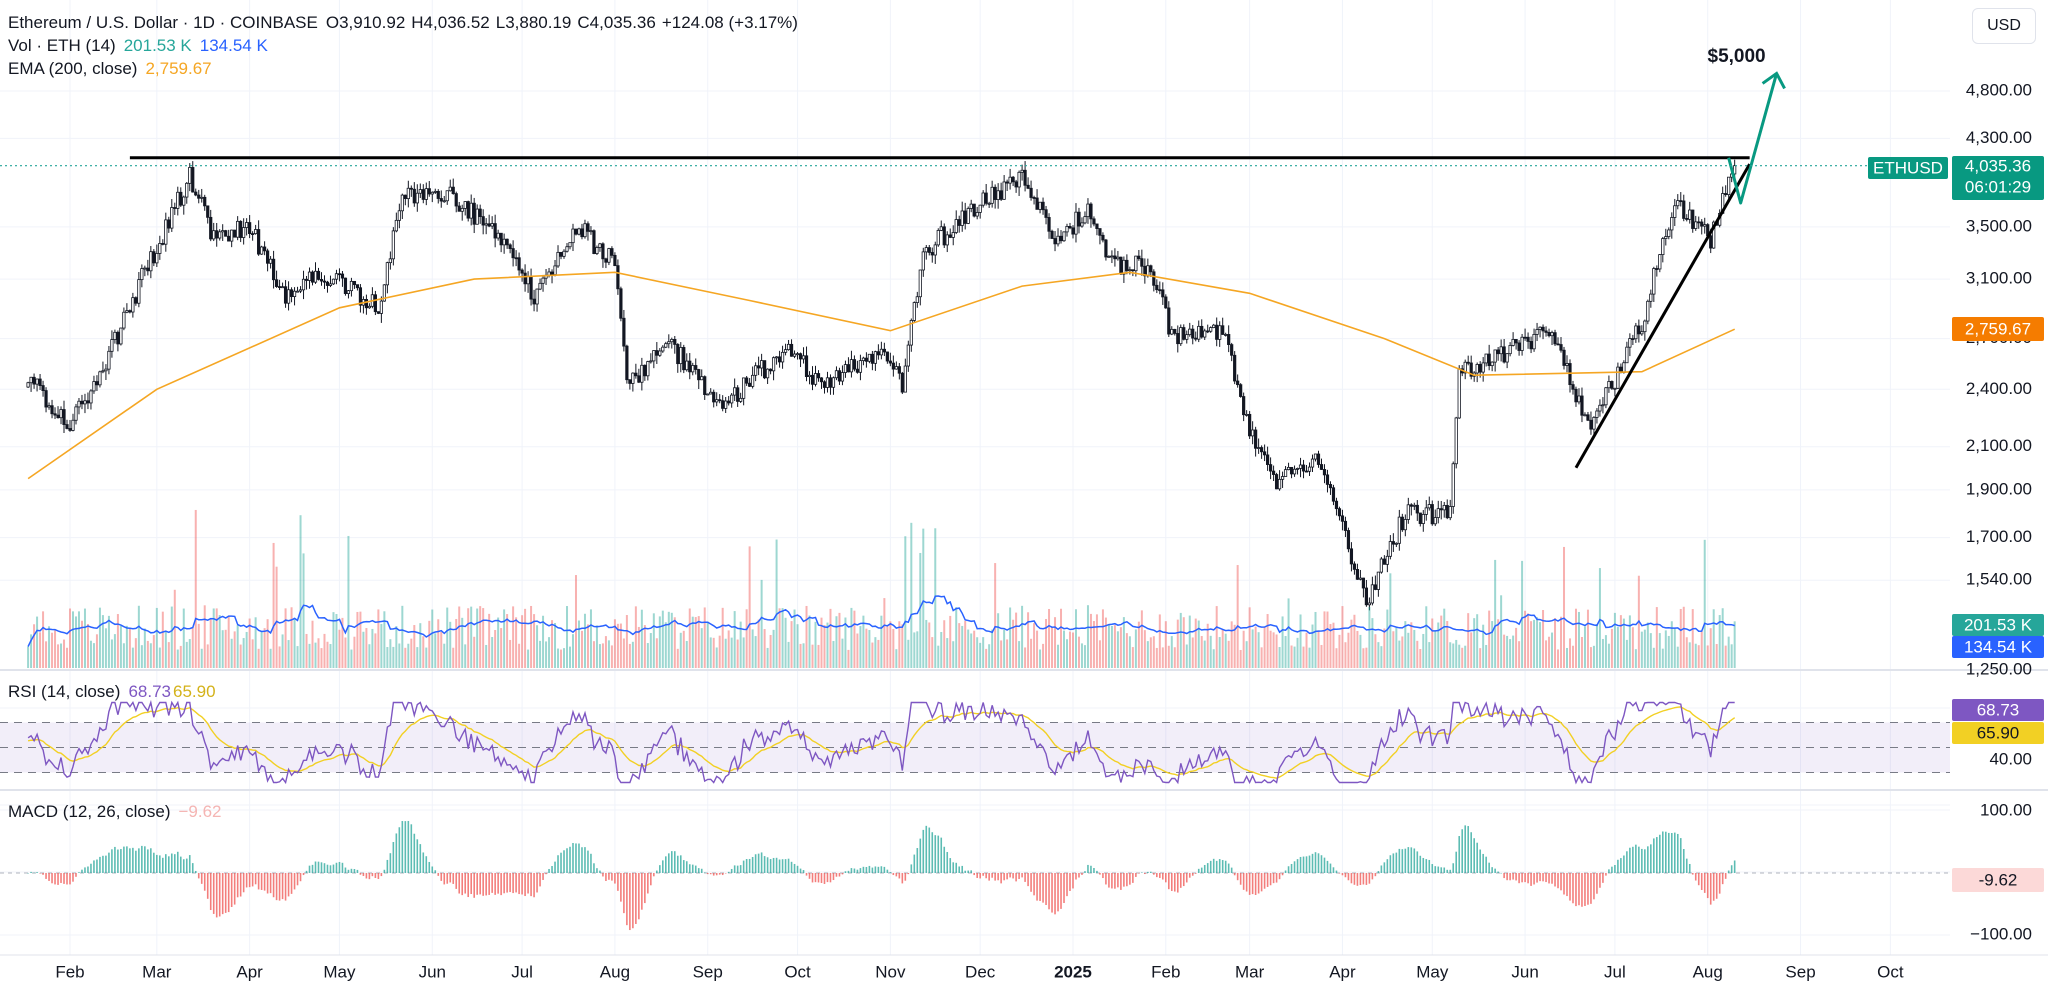 The width and height of the screenshot is (2048, 994). Describe the element at coordinates (116, 692) in the screenshot. I see `rsi-legend: RSI (14, close) 68.73 65.90` at that location.